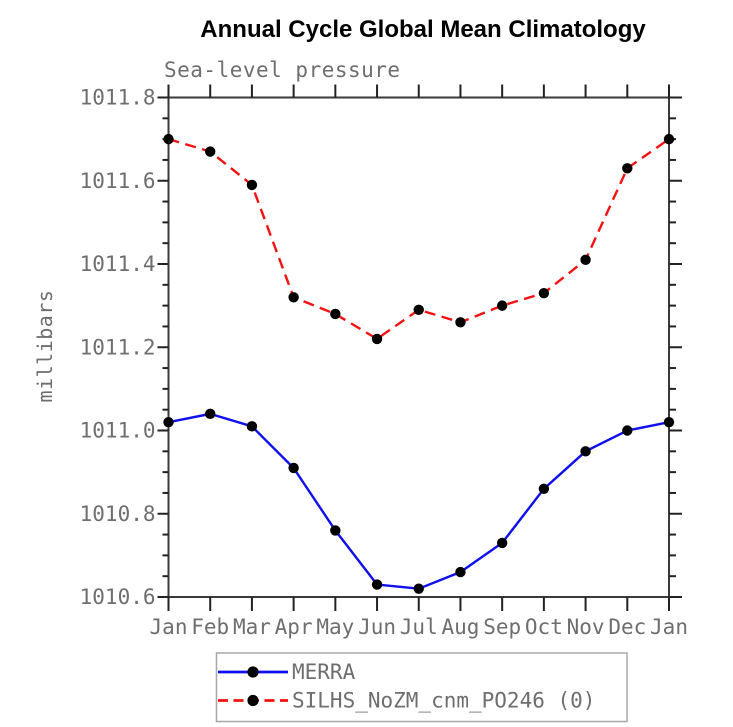 This screenshot has width=733, height=727. Describe the element at coordinates (118, 347) in the screenshot. I see `y-tick-label: 1011.2` at that location.